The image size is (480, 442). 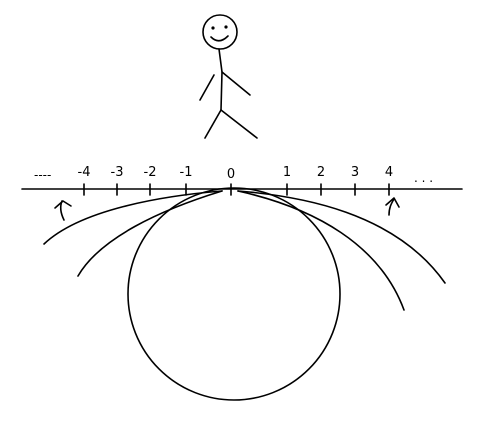 I want to click on number-line-ticks: -4 -3 -2 -1 0 1 2 3 4, so click(x=235, y=180).